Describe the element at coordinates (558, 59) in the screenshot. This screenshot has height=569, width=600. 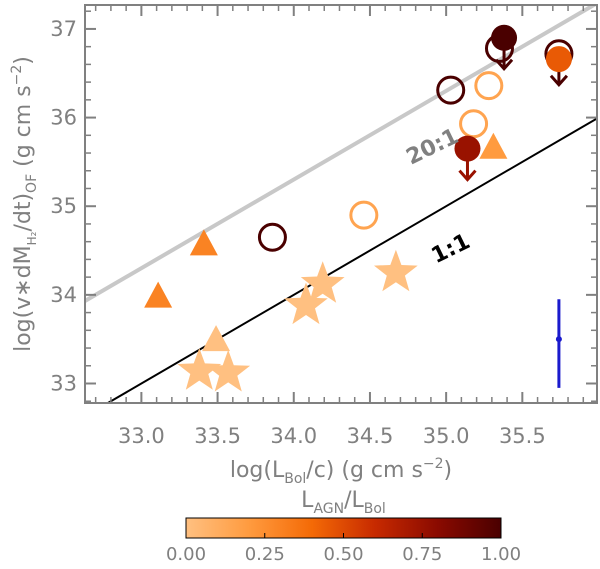
I see `point-filled-circle` at that location.